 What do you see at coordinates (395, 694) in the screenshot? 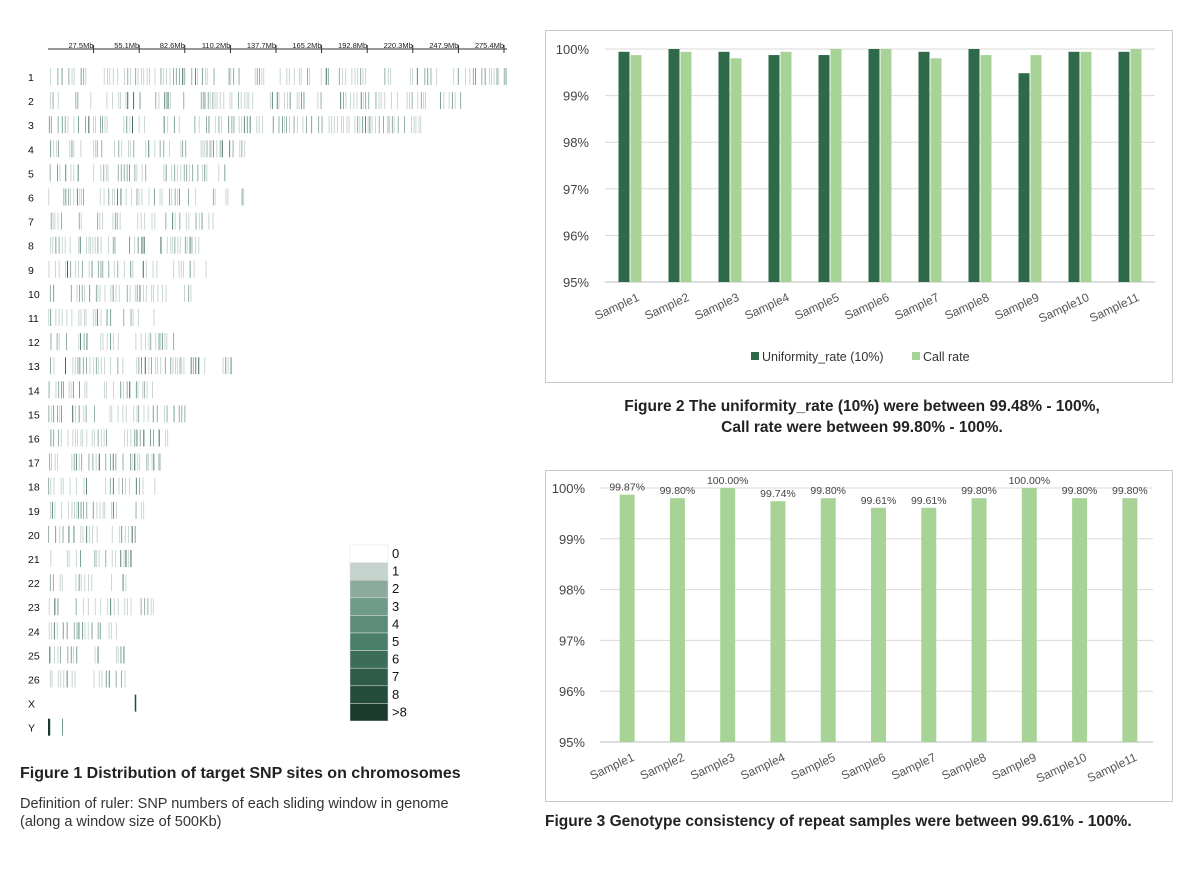
I see `legend-label: 8` at bounding box center [395, 694].